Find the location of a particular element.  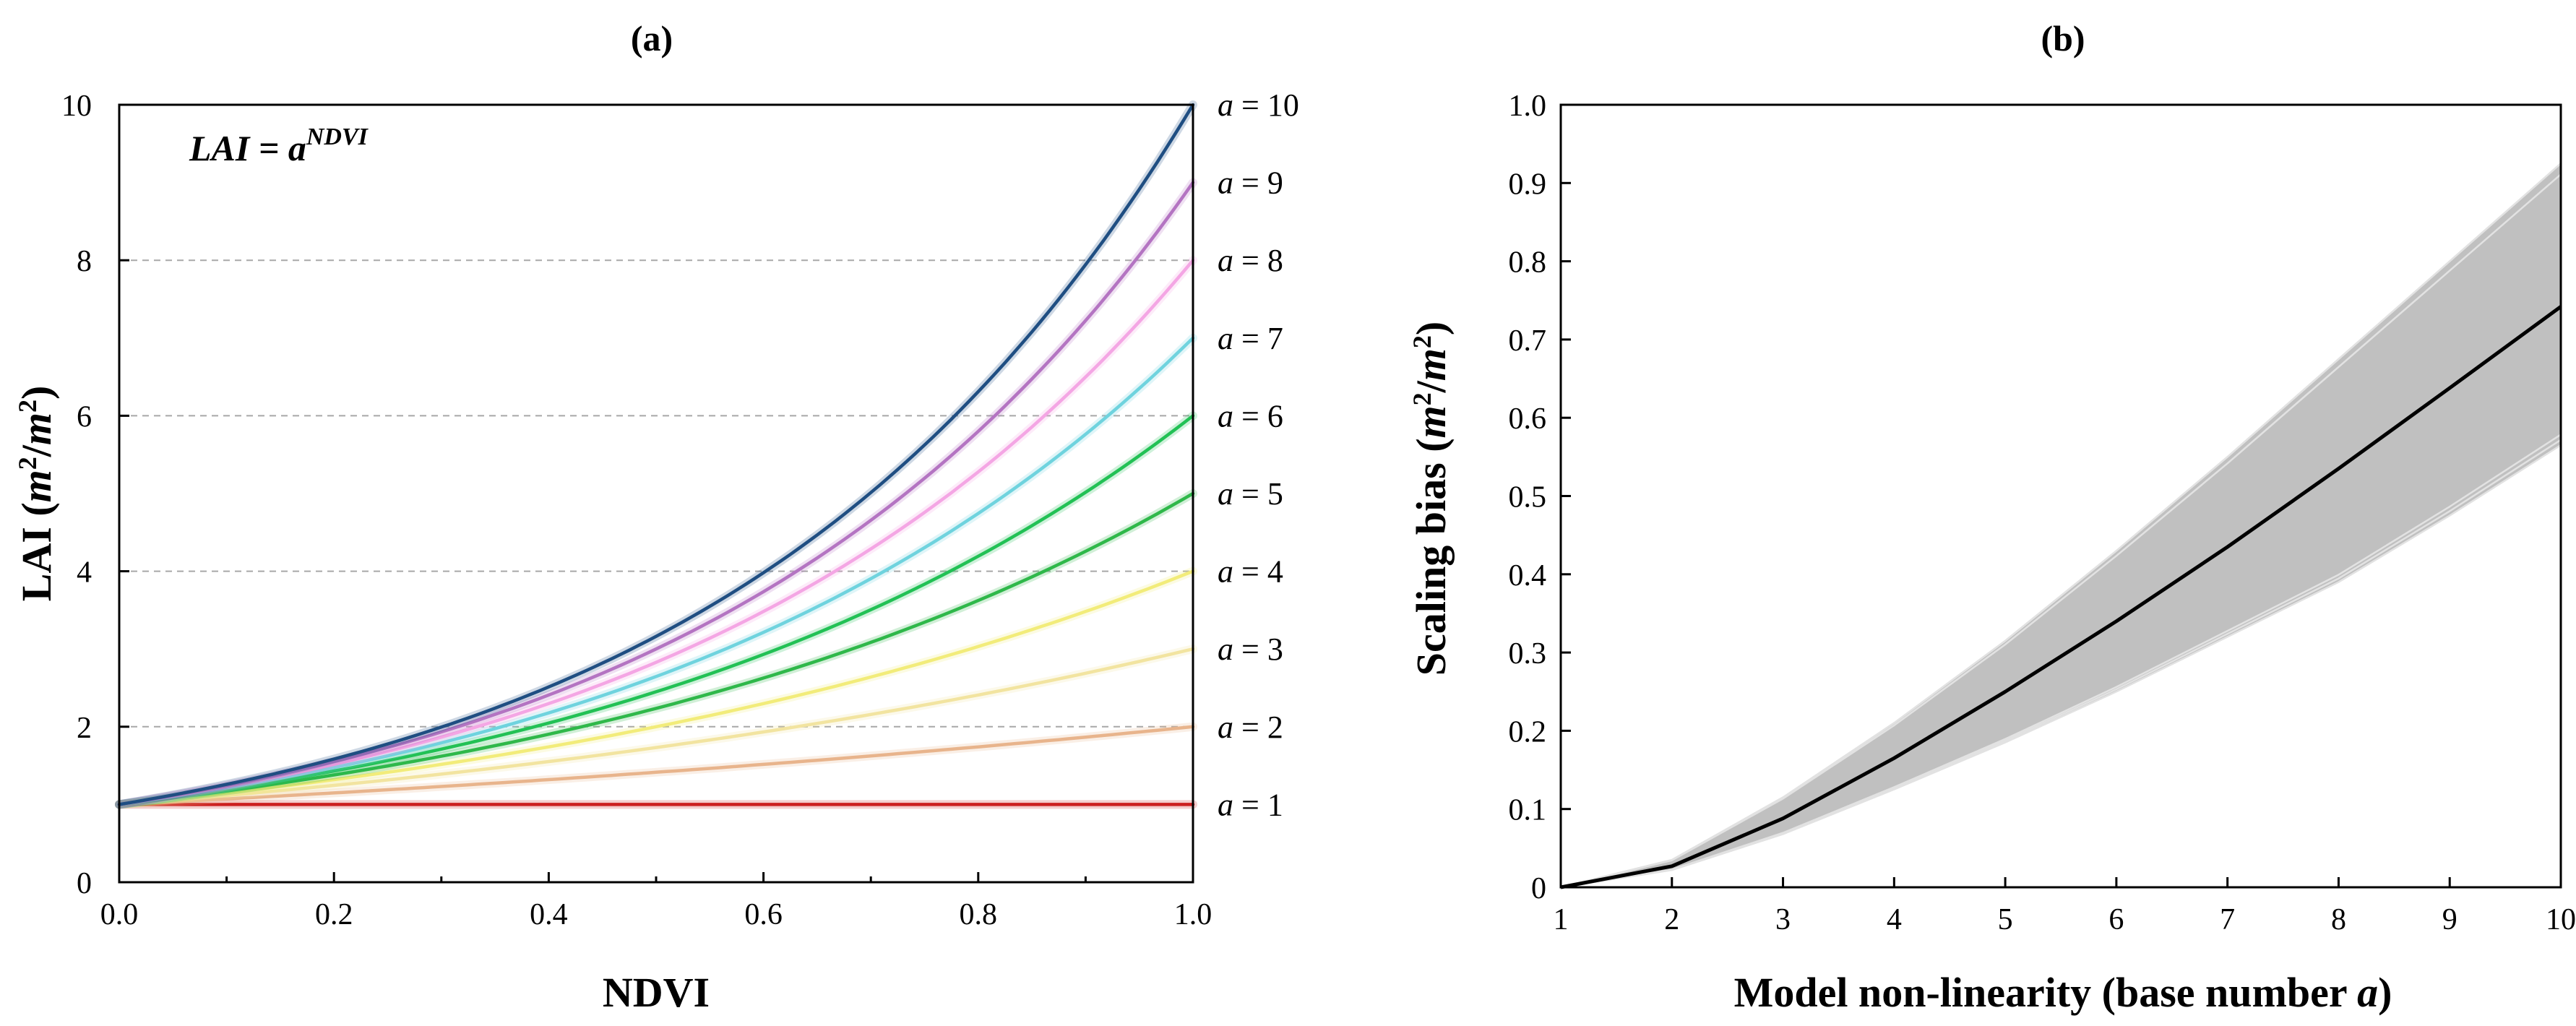

panel-a-curve-label-9: a = 9 is located at coordinates (1250, 183).